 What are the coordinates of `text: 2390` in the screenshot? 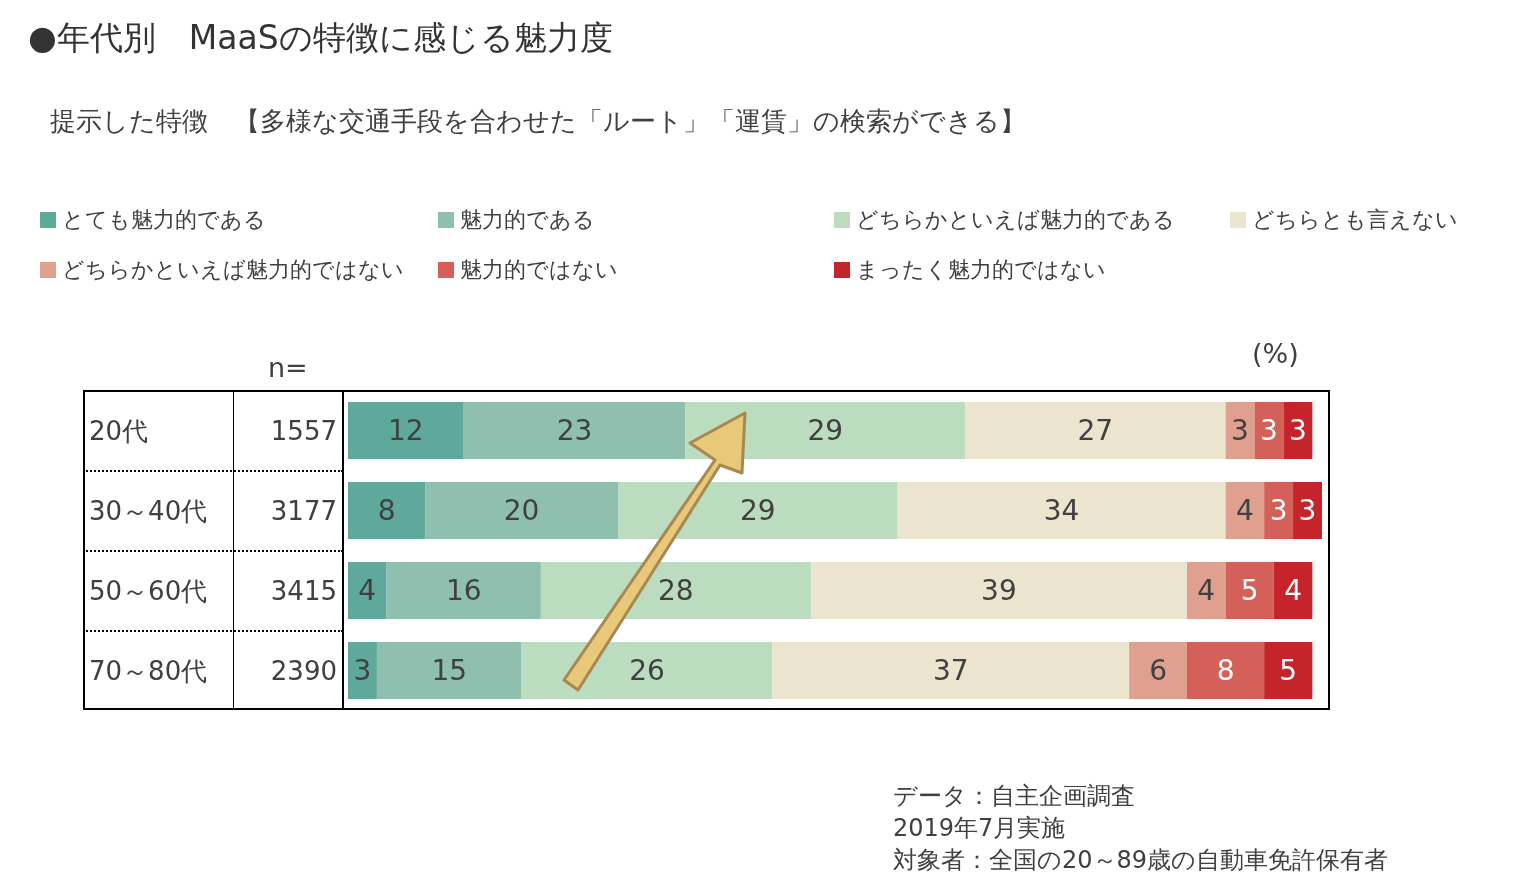 It's located at (303, 671).